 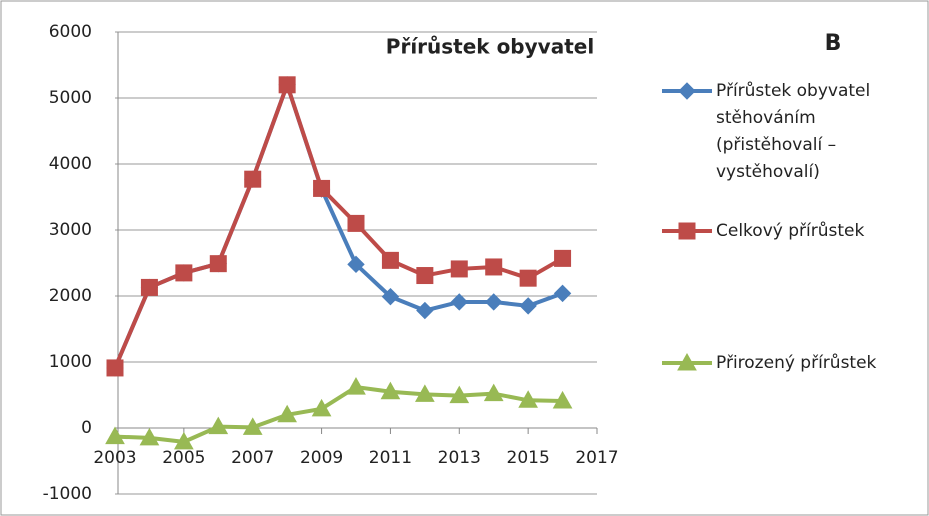 What do you see at coordinates (528, 458) in the screenshot?
I see `x-tick-label: 2015` at bounding box center [528, 458].